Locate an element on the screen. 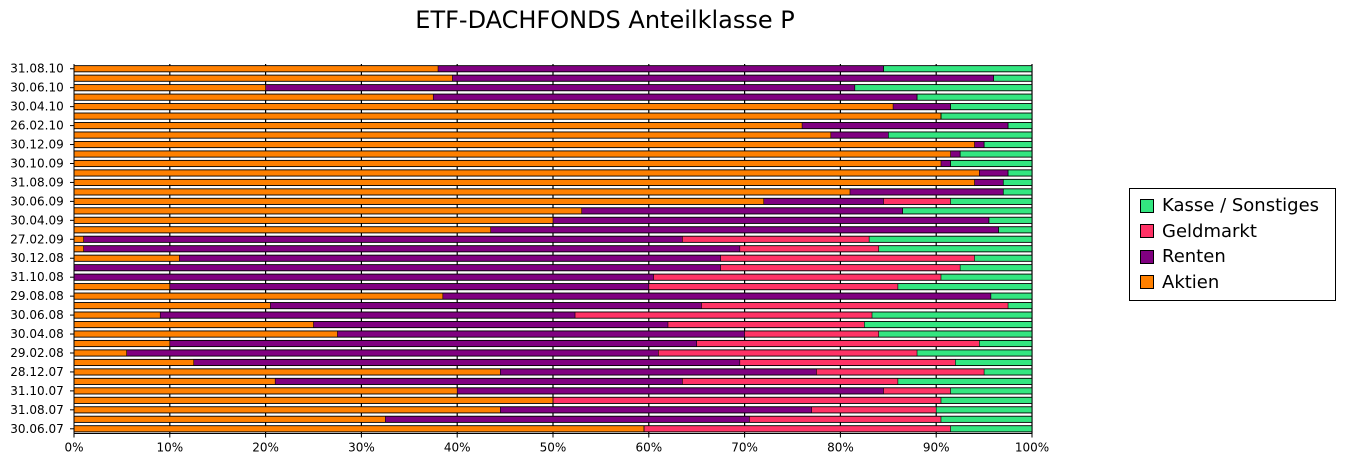 This screenshot has width=1372, height=462. x-tick-label: 10% is located at coordinates (169, 448).